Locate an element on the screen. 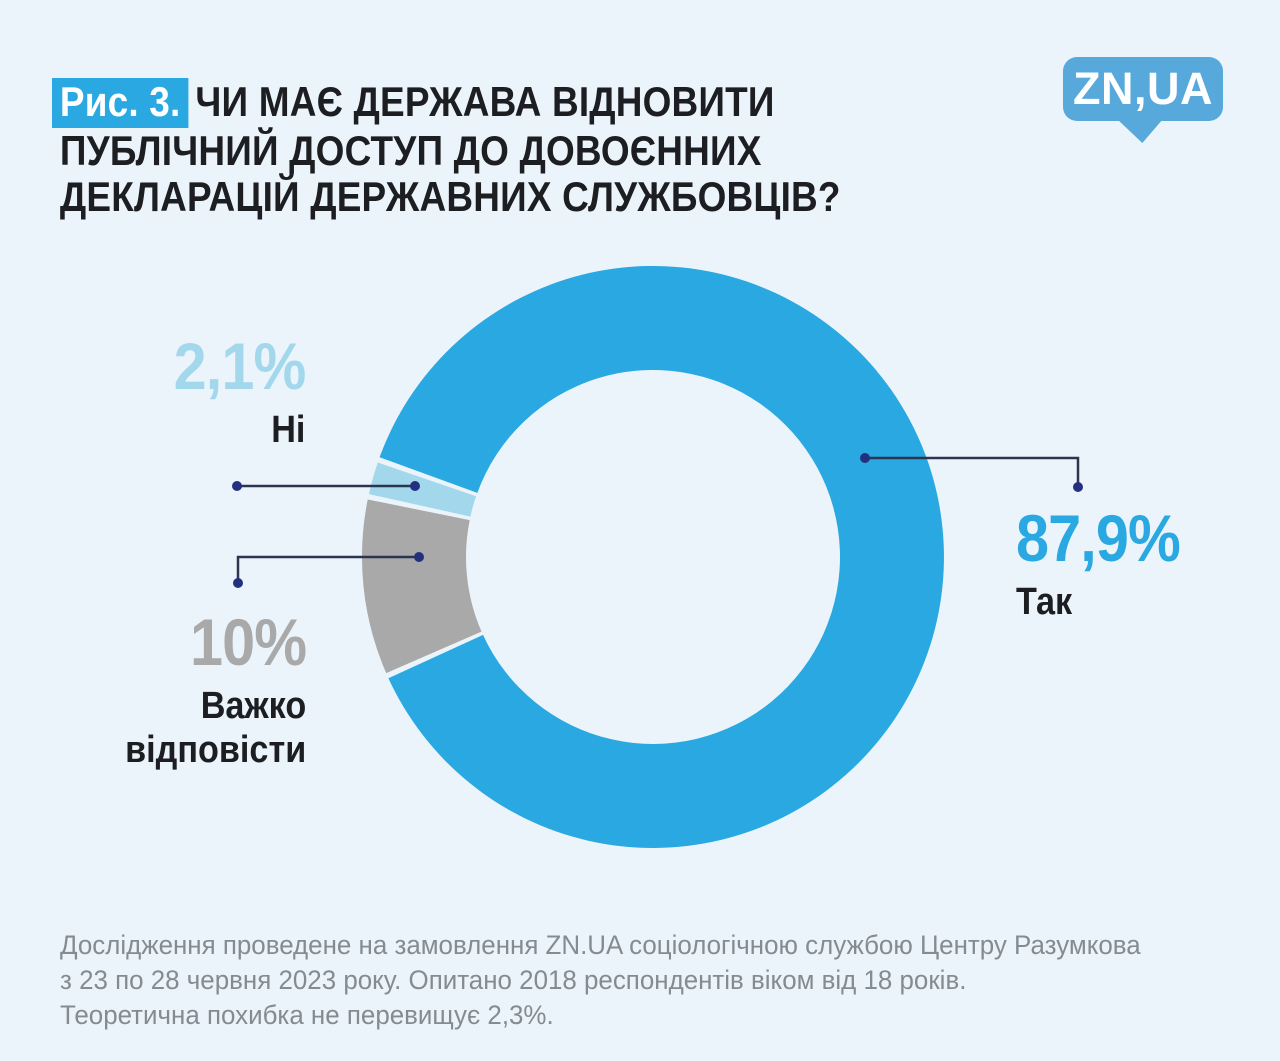  callout-vazhko: 10% Важко відповісти is located at coordinates (216, 688).